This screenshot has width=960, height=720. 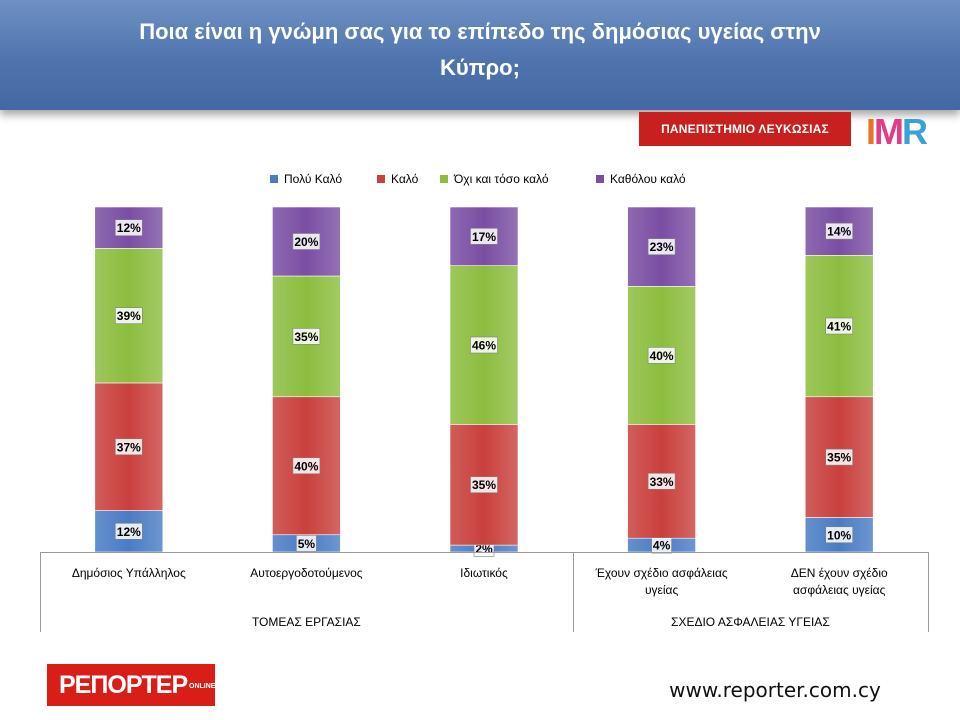 I want to click on data-label: 4%, so click(x=662, y=546).